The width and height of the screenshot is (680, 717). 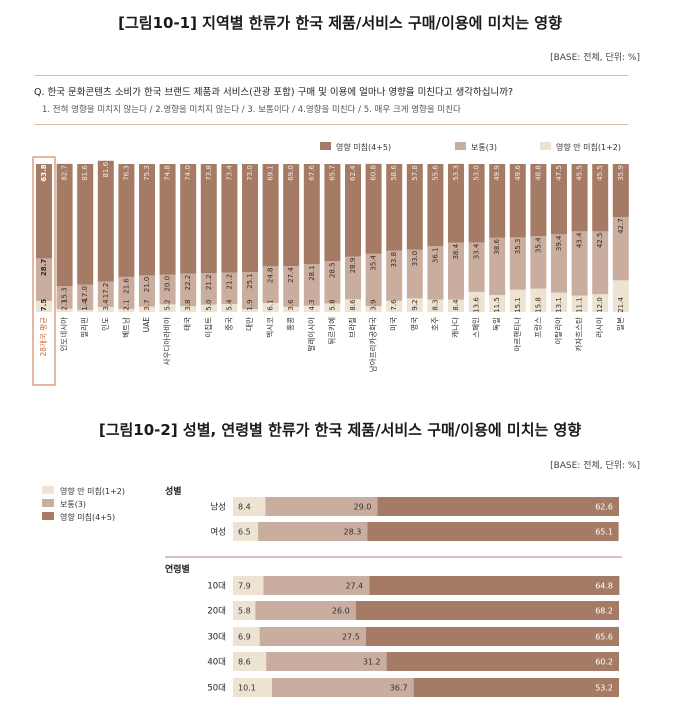 I want to click on data-label-low: 1.9, so click(x=250, y=304).